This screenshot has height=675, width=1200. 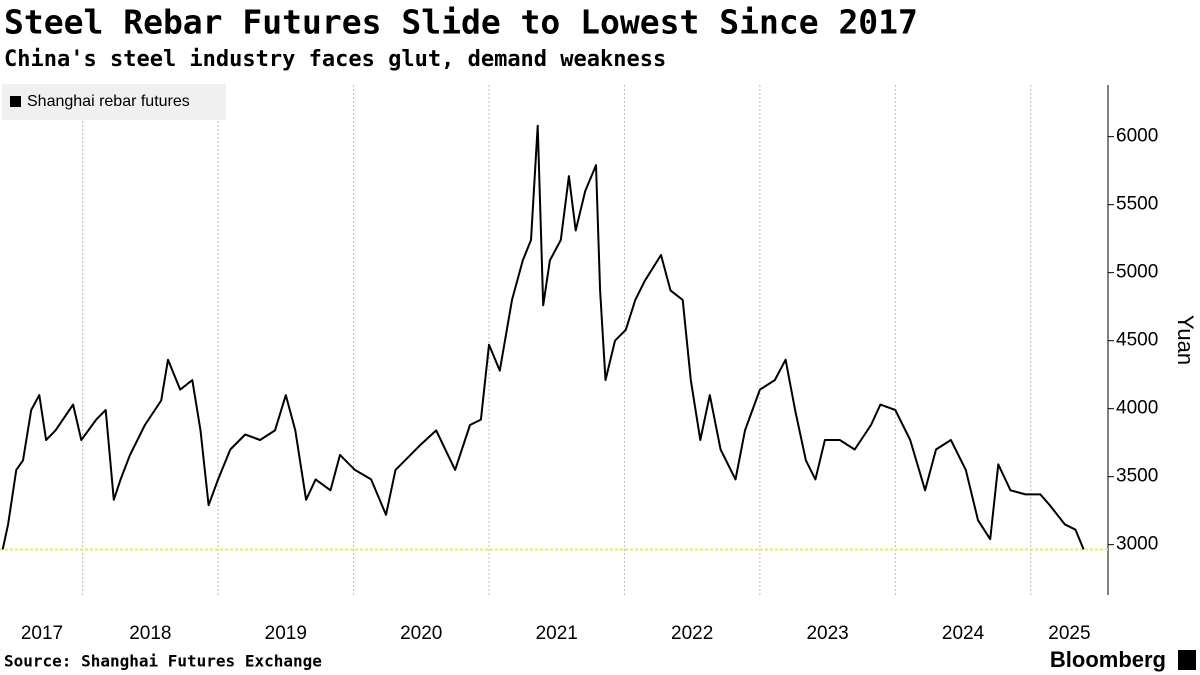 I want to click on x-tick-label: 2019, so click(x=286, y=633).